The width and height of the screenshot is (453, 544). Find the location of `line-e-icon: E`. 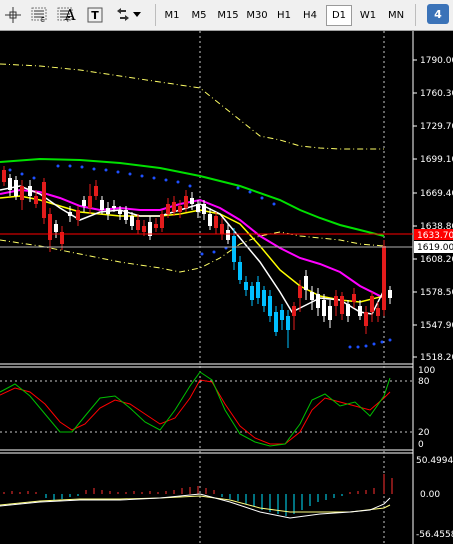

line-e-icon: E is located at coordinates (39, 15).